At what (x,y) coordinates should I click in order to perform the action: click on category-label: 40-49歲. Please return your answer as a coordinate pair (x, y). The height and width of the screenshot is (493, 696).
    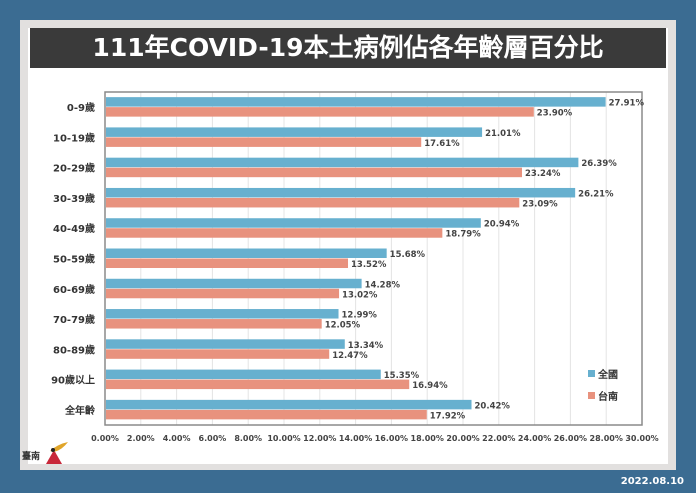
    Looking at the image, I should click on (74, 228).